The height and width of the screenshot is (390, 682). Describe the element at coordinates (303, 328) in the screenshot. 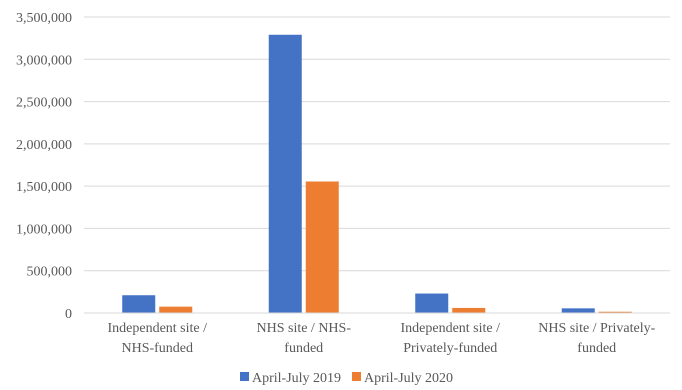

I see `x-tick-label: NHS site / NHS-` at that location.